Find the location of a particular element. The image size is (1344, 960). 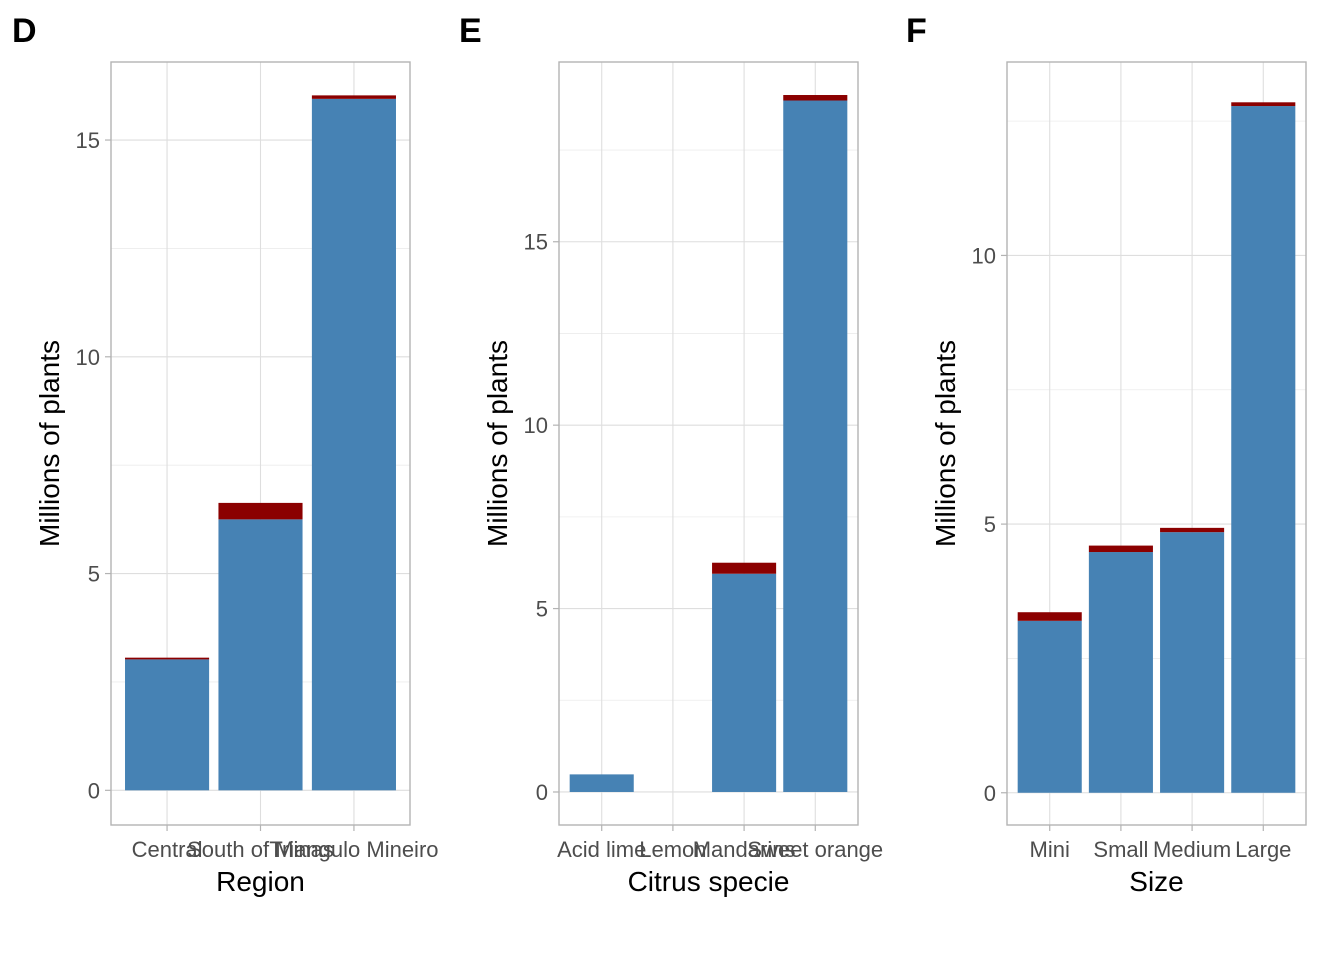

x-tick-label: Triangulo Mineiro is located at coordinates (353, 849).